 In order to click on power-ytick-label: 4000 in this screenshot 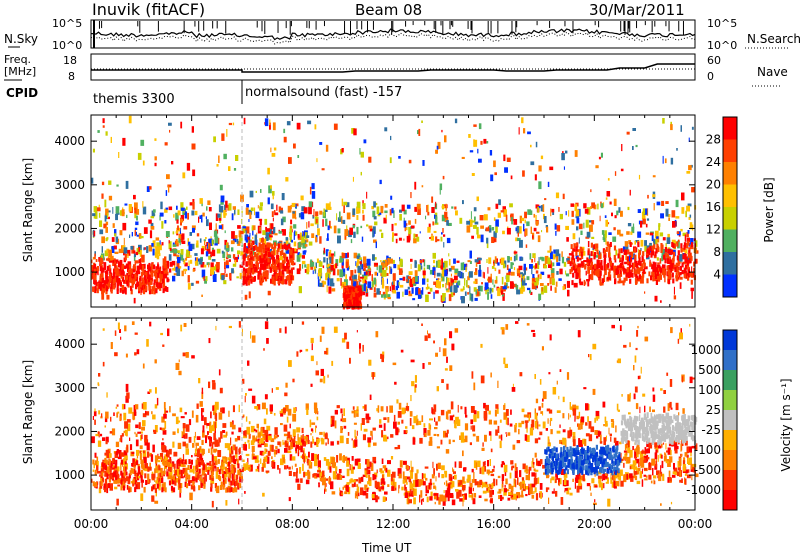, I will do `click(69, 141)`.